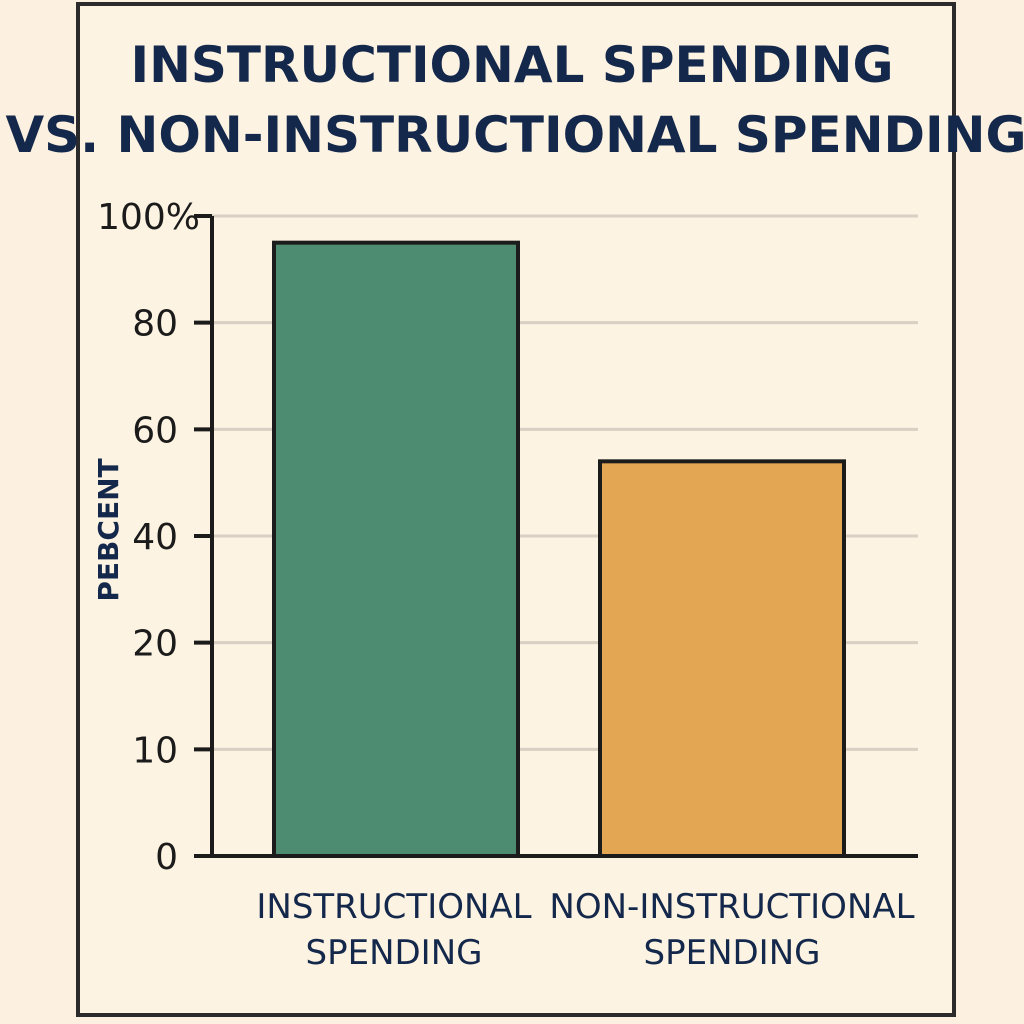 Image resolution: width=1024 pixels, height=1024 pixels. I want to click on x-category-label: NON-INSTRUCTIONAL, so click(731, 907).